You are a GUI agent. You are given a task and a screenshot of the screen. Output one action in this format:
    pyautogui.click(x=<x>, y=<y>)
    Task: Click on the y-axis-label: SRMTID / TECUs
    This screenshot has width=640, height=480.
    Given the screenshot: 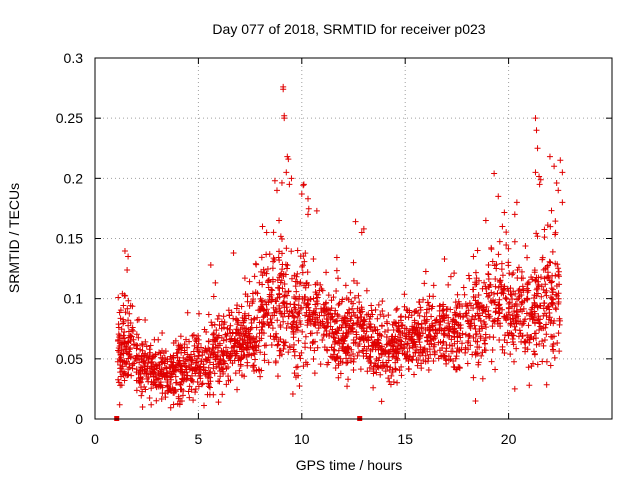 What is the action you would take?
    pyautogui.click(x=14, y=238)
    